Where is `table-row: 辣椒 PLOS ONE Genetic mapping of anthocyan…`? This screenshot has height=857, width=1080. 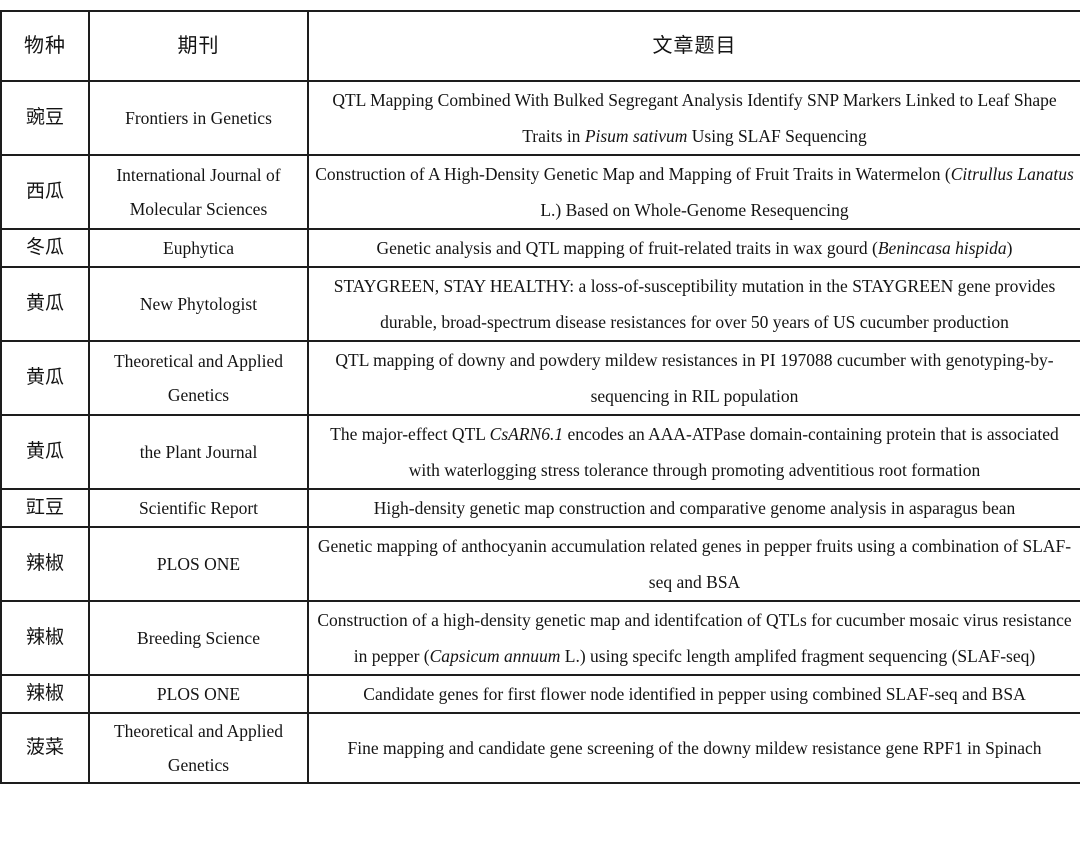
table-row: 辣椒 PLOS ONE Genetic mapping of anthocyan… is located at coordinates (540, 564).